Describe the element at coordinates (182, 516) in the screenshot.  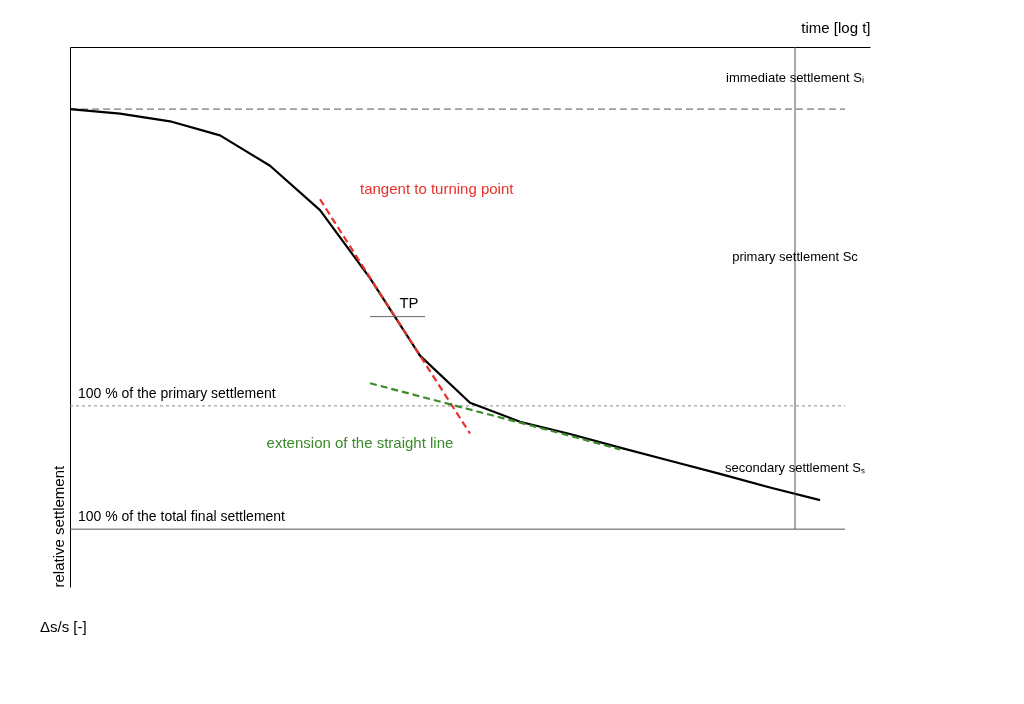
I see `ref-line-label: 100 % of the total final settlement` at that location.